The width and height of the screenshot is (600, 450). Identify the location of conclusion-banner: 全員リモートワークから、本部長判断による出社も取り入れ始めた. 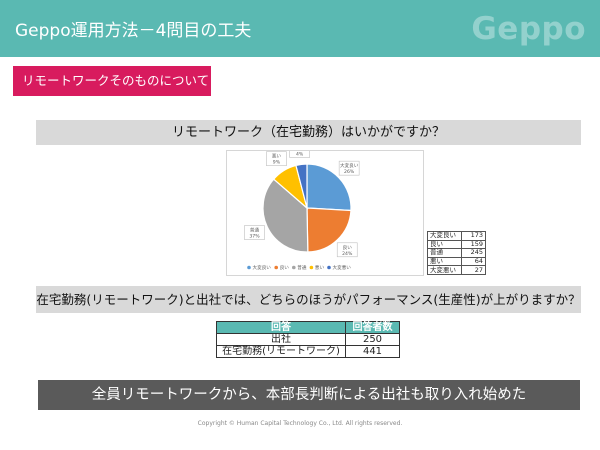
(309, 395).